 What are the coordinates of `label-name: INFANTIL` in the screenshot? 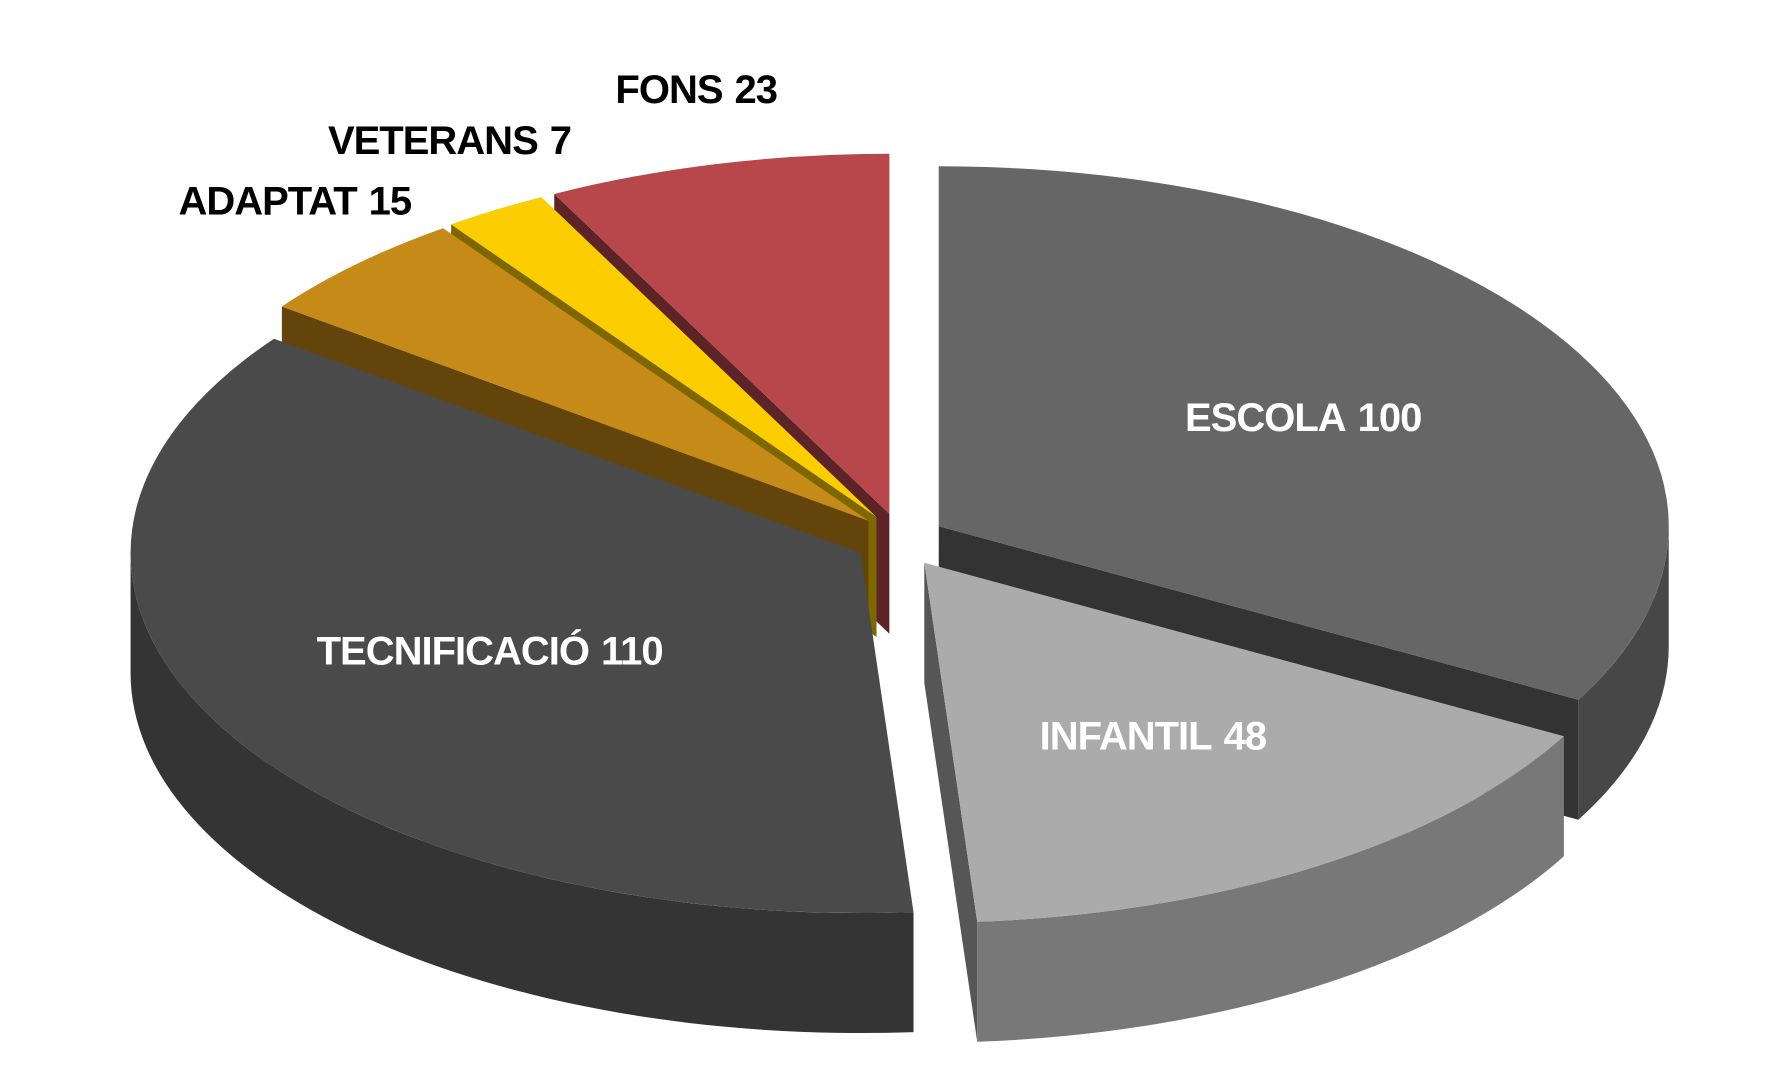 It's located at (1126, 736).